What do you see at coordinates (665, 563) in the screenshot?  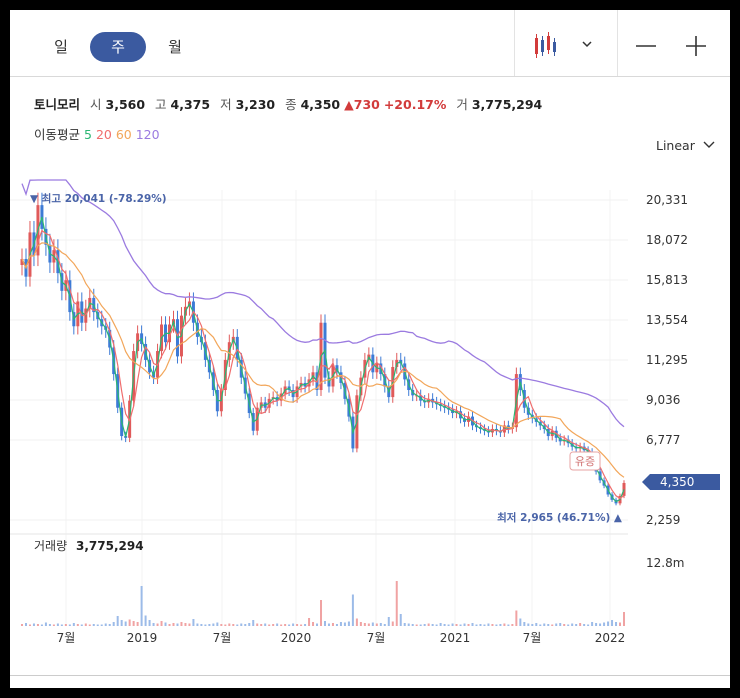 I see `volume-tick-label: 12.8m` at bounding box center [665, 563].